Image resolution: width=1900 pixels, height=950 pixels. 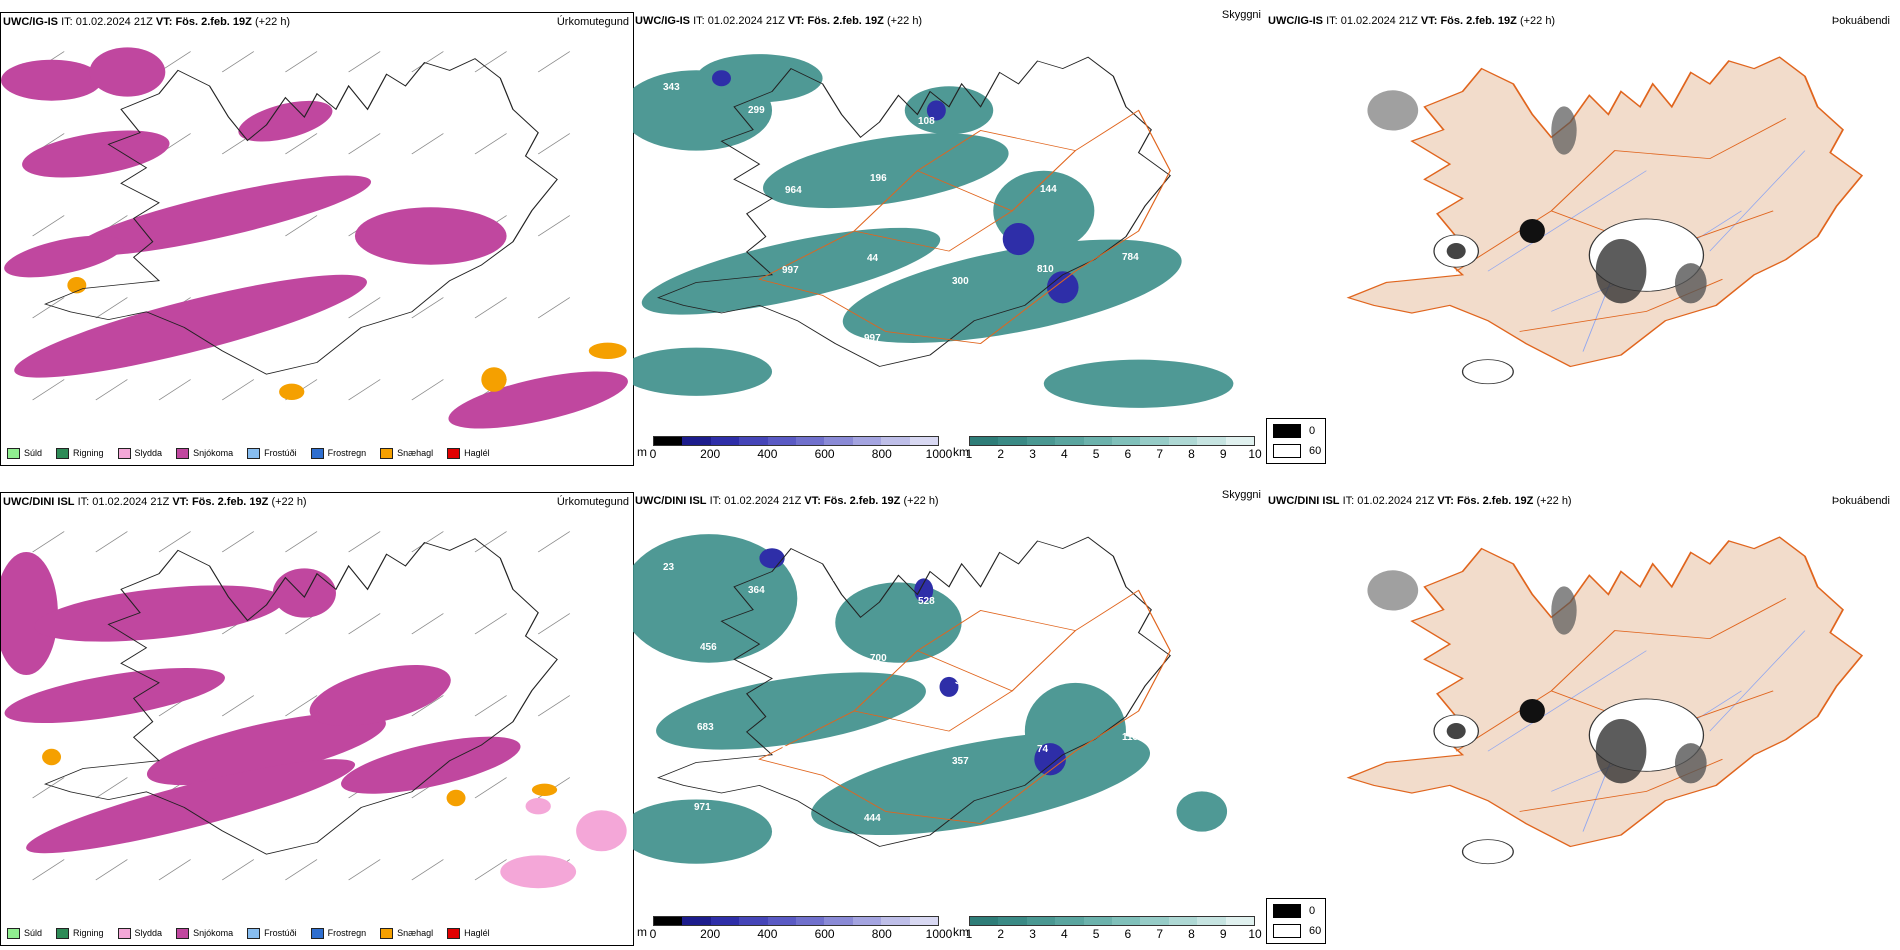 I want to click on legend-label: Haglél, so click(x=477, y=453).